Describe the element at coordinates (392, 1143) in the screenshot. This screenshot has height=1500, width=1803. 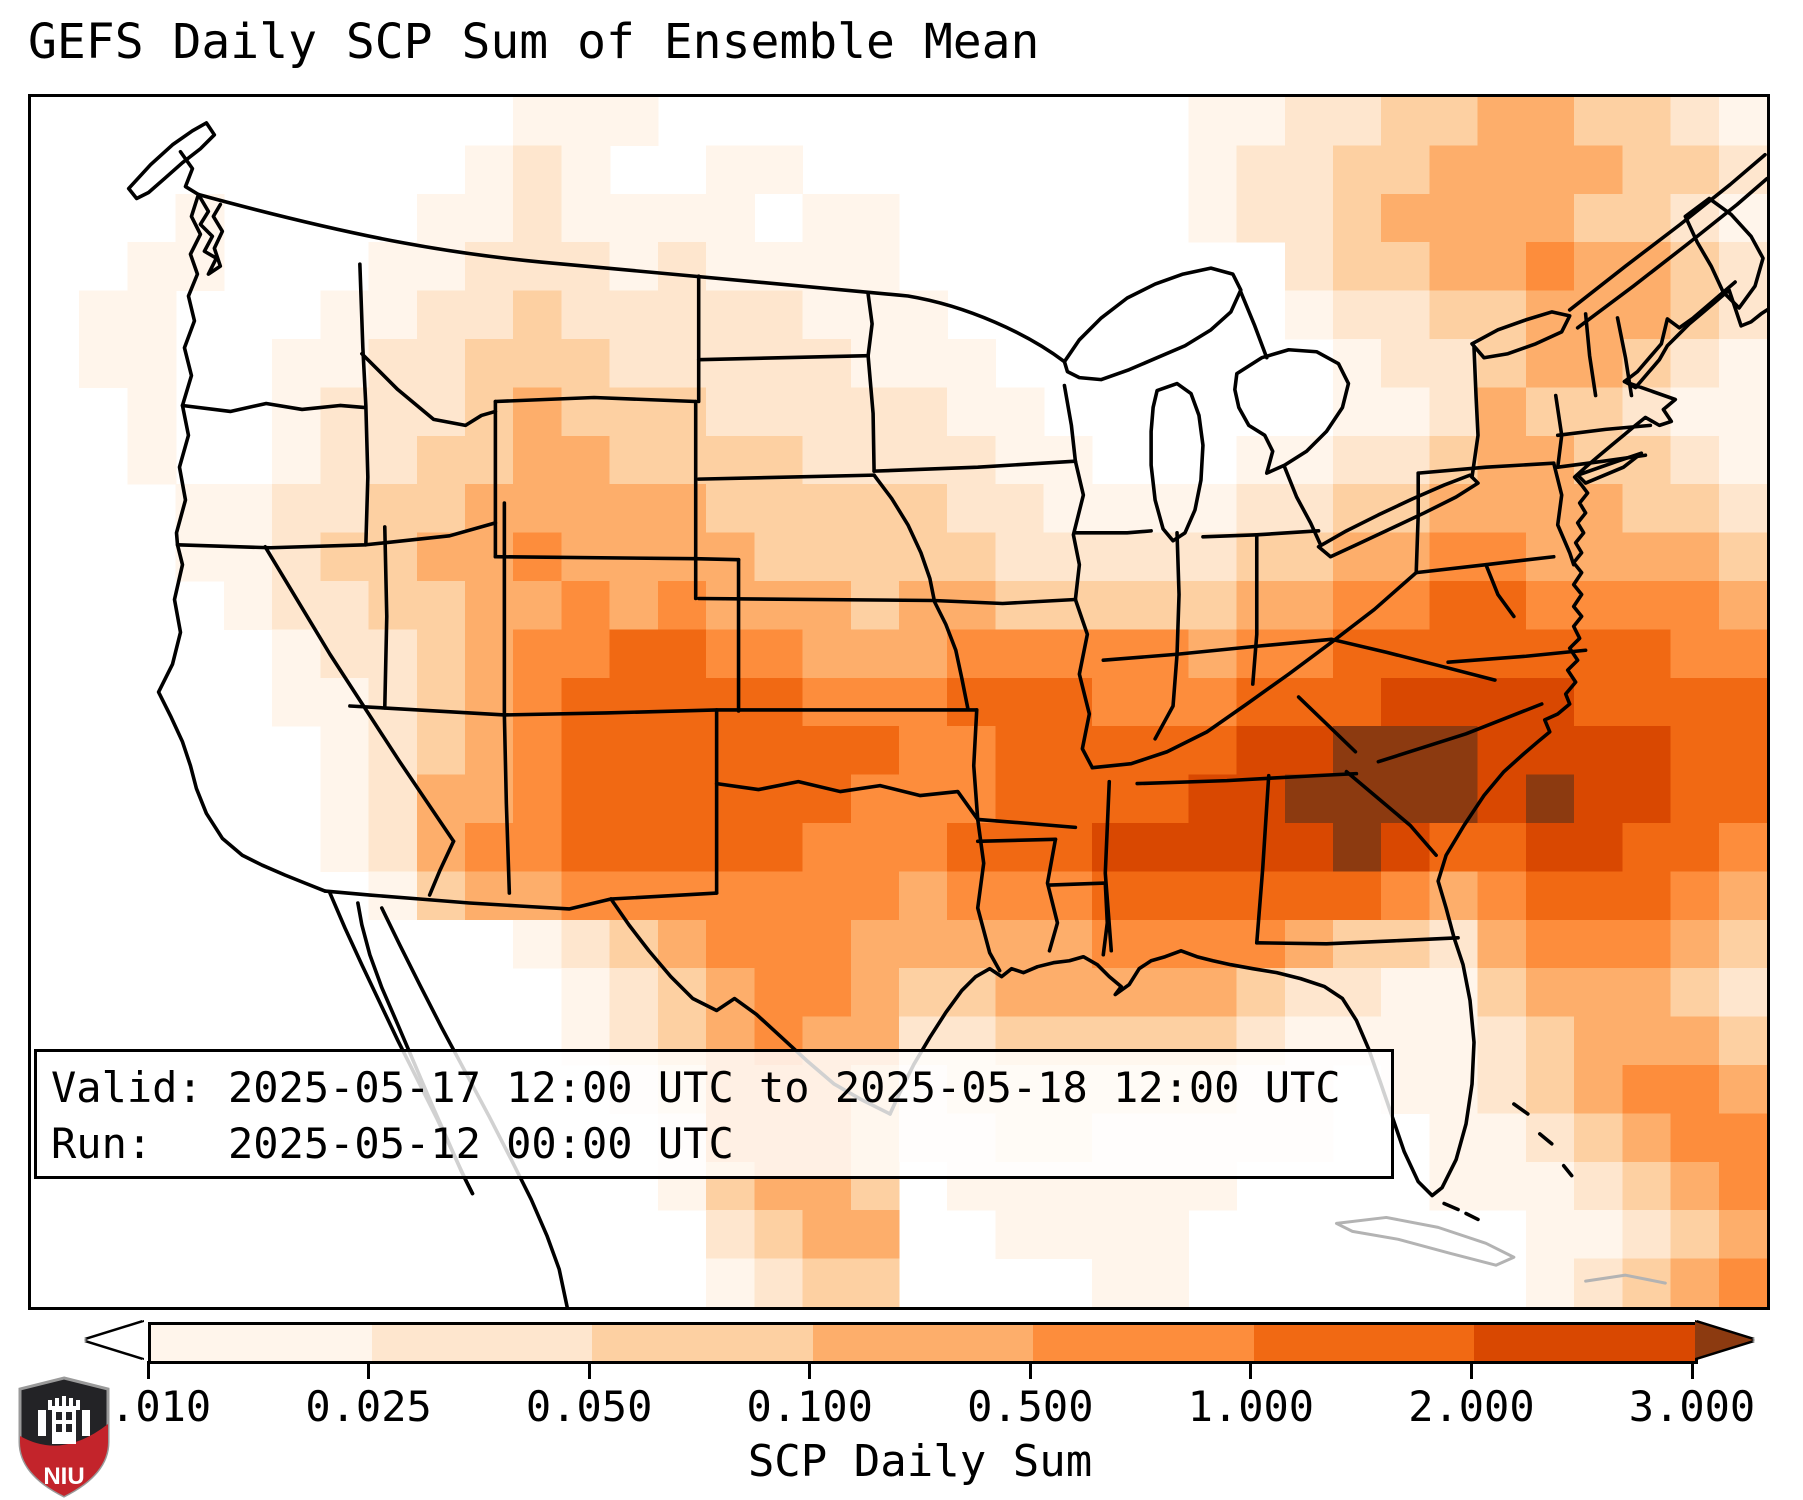
I see `run-line: Run: 2025-05-12 00:00 UTC` at that location.